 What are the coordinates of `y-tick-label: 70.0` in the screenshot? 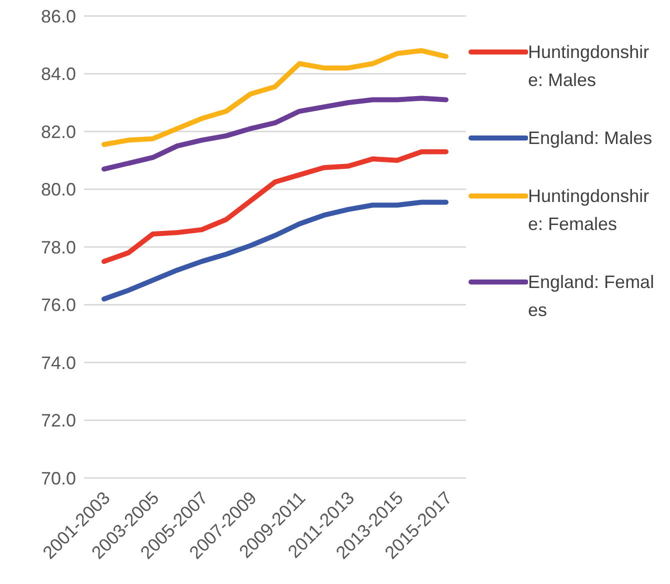 It's located at (58, 478).